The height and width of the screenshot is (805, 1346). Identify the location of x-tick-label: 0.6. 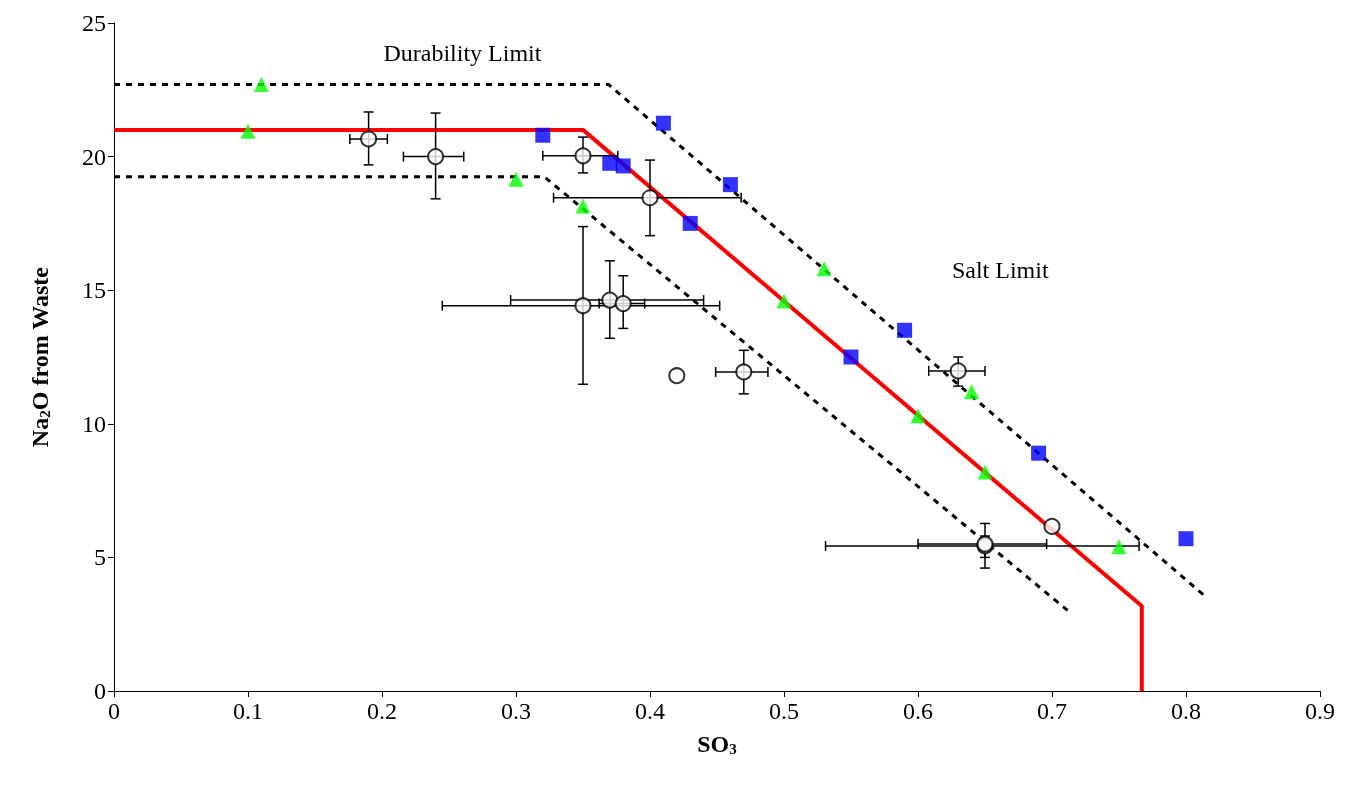
(918, 711).